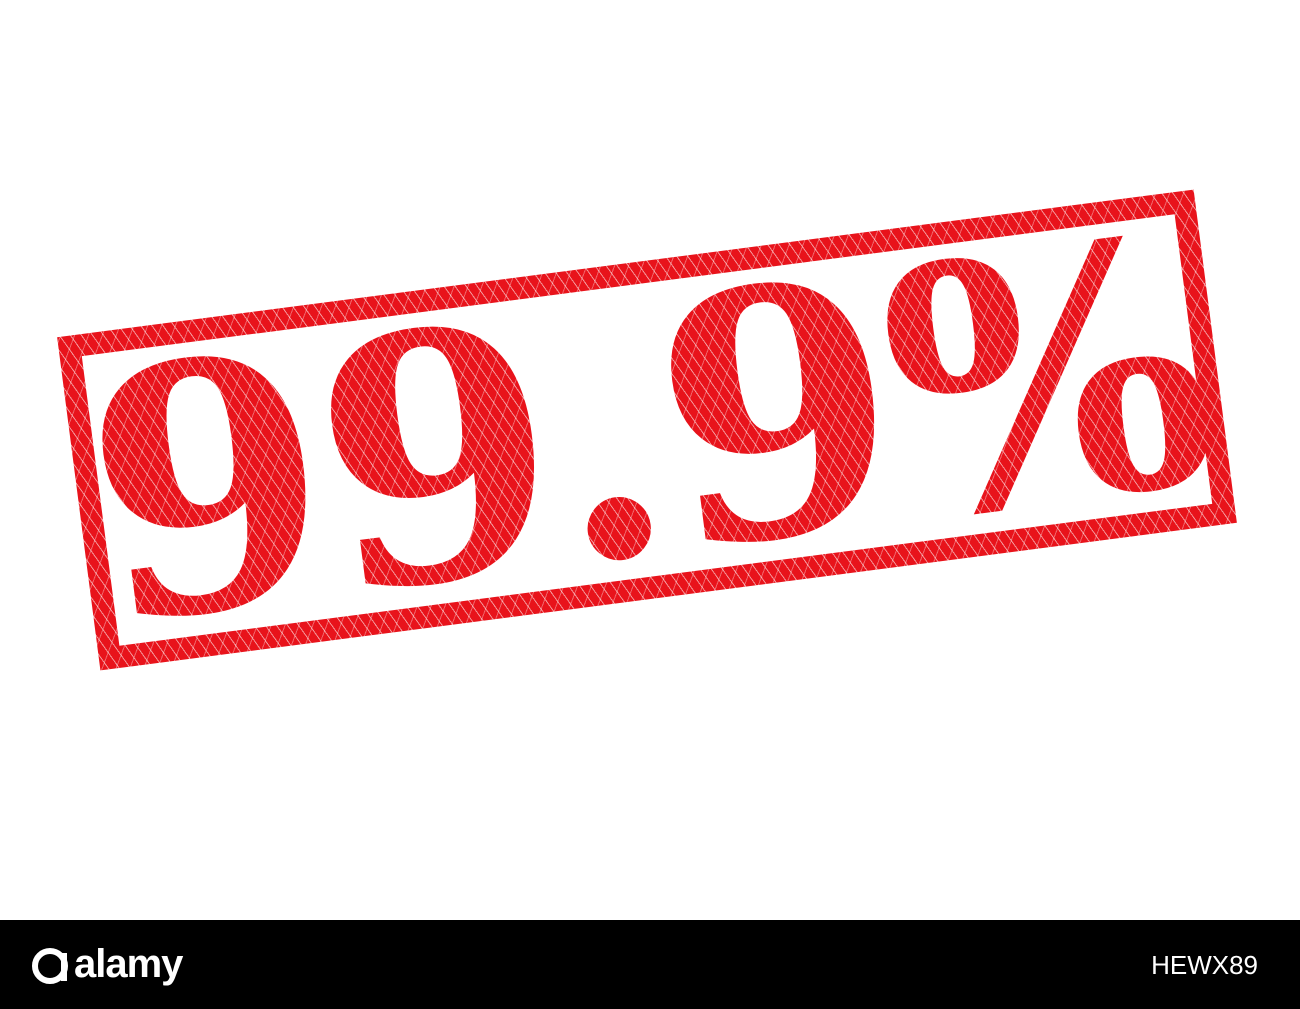 The image size is (1300, 1009). What do you see at coordinates (1204, 965) in the screenshot?
I see `image-id: HEWX89` at bounding box center [1204, 965].